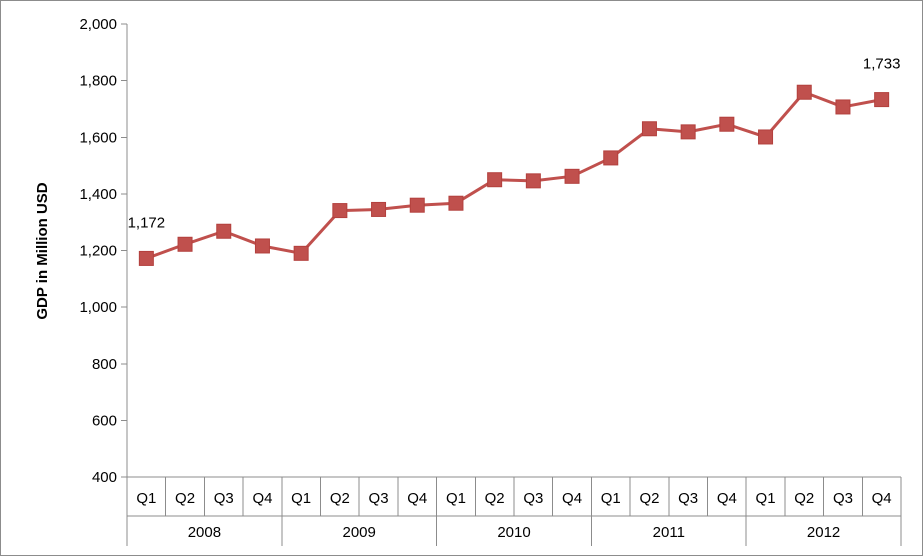 This screenshot has height=556, width=923. What do you see at coordinates (98, 24) in the screenshot?
I see `y-tick-label: 2,000` at bounding box center [98, 24].